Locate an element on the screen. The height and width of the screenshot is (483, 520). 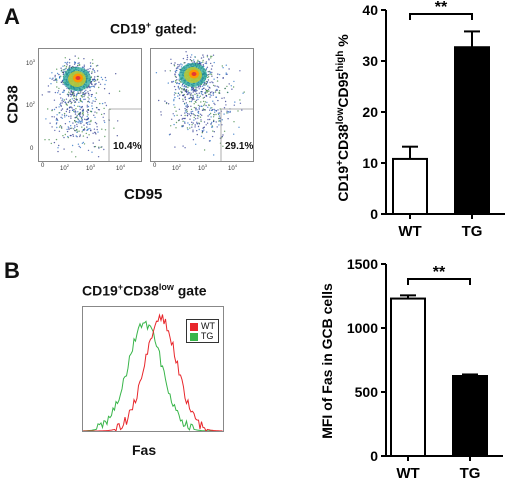
histogram-curve-wt is located at coordinates (153, 372).